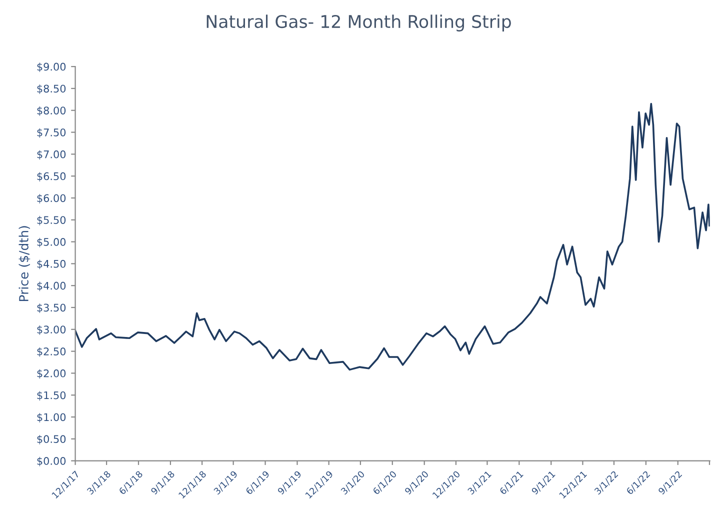 The image size is (717, 512). I want to click on y-tick-label: $5.50, so click(51, 221).